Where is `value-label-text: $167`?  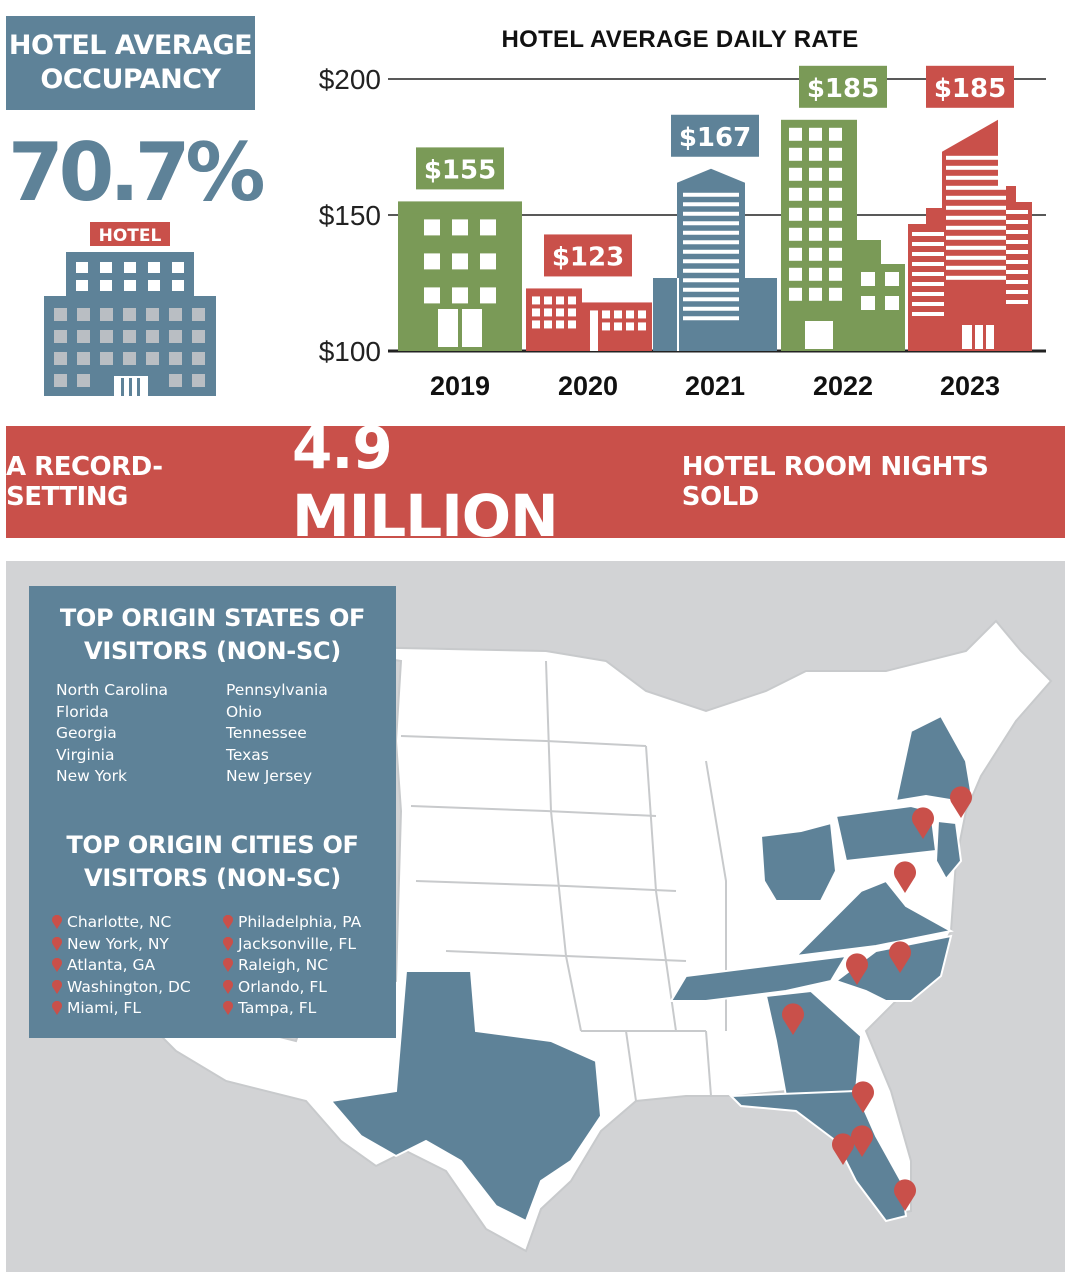
value-label-text: $167 is located at coordinates (715, 138).